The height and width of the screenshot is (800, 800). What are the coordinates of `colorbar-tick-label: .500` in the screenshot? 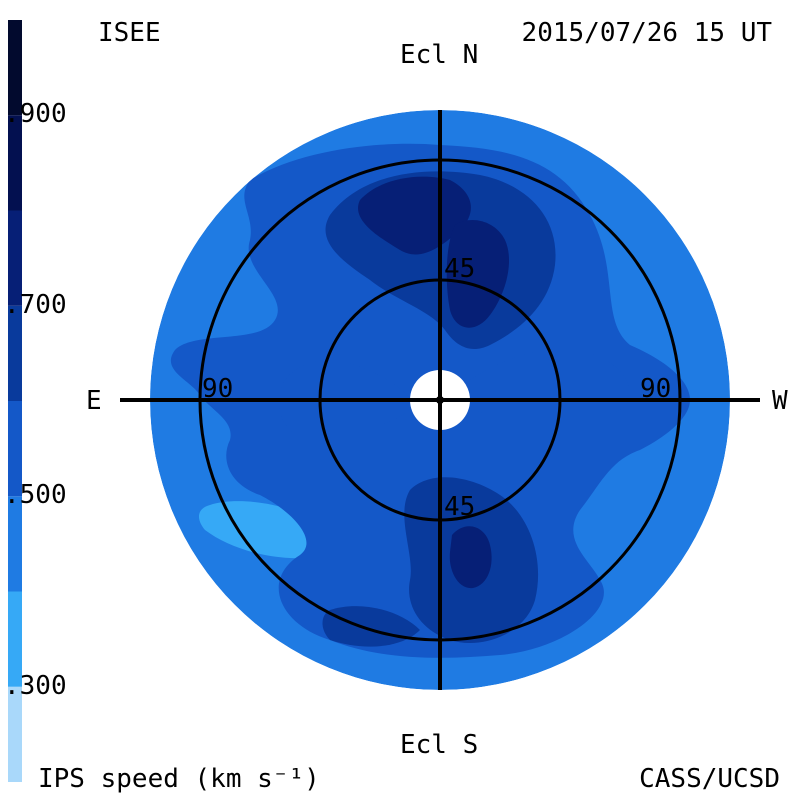 It's located at (35, 495).